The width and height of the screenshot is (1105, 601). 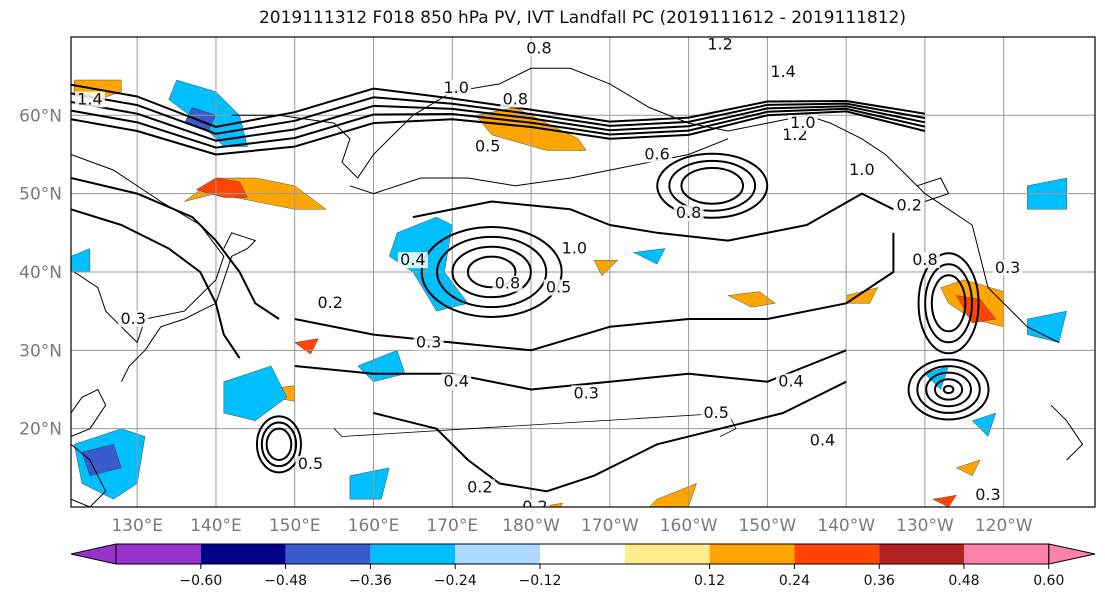 I want to click on philippines-coastline, so click(x=89, y=475).